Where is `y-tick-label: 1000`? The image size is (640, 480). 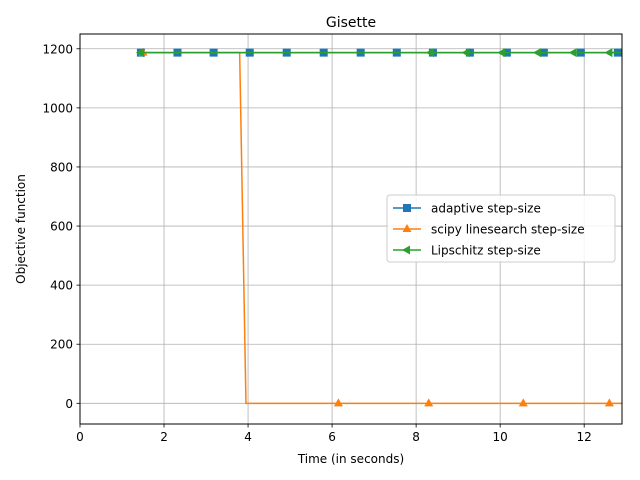 y-tick-label: 1000 is located at coordinates (57, 108).